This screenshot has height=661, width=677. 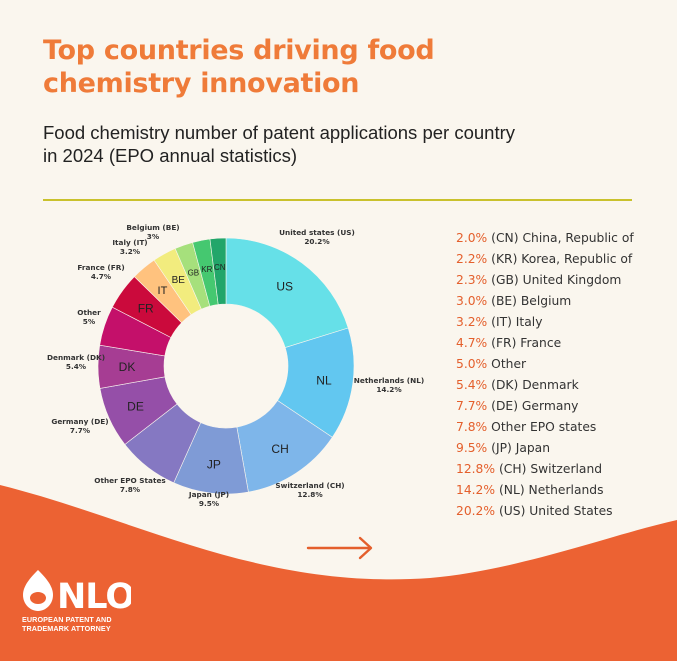 What do you see at coordinates (317, 241) in the screenshot?
I see `slice-value-label: 20.2%` at bounding box center [317, 241].